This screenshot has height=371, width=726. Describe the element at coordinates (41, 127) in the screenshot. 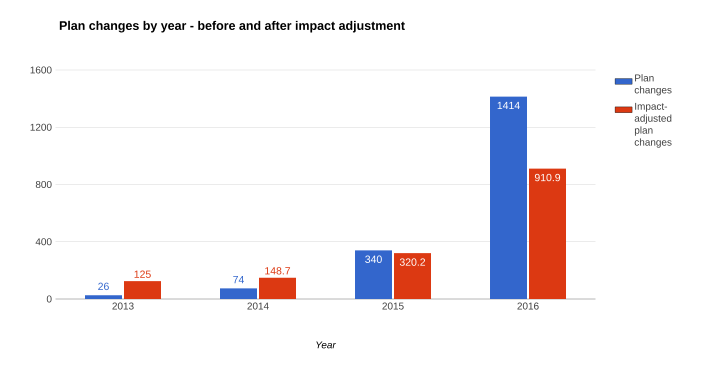

I see `y-tick-label: 1200` at that location.